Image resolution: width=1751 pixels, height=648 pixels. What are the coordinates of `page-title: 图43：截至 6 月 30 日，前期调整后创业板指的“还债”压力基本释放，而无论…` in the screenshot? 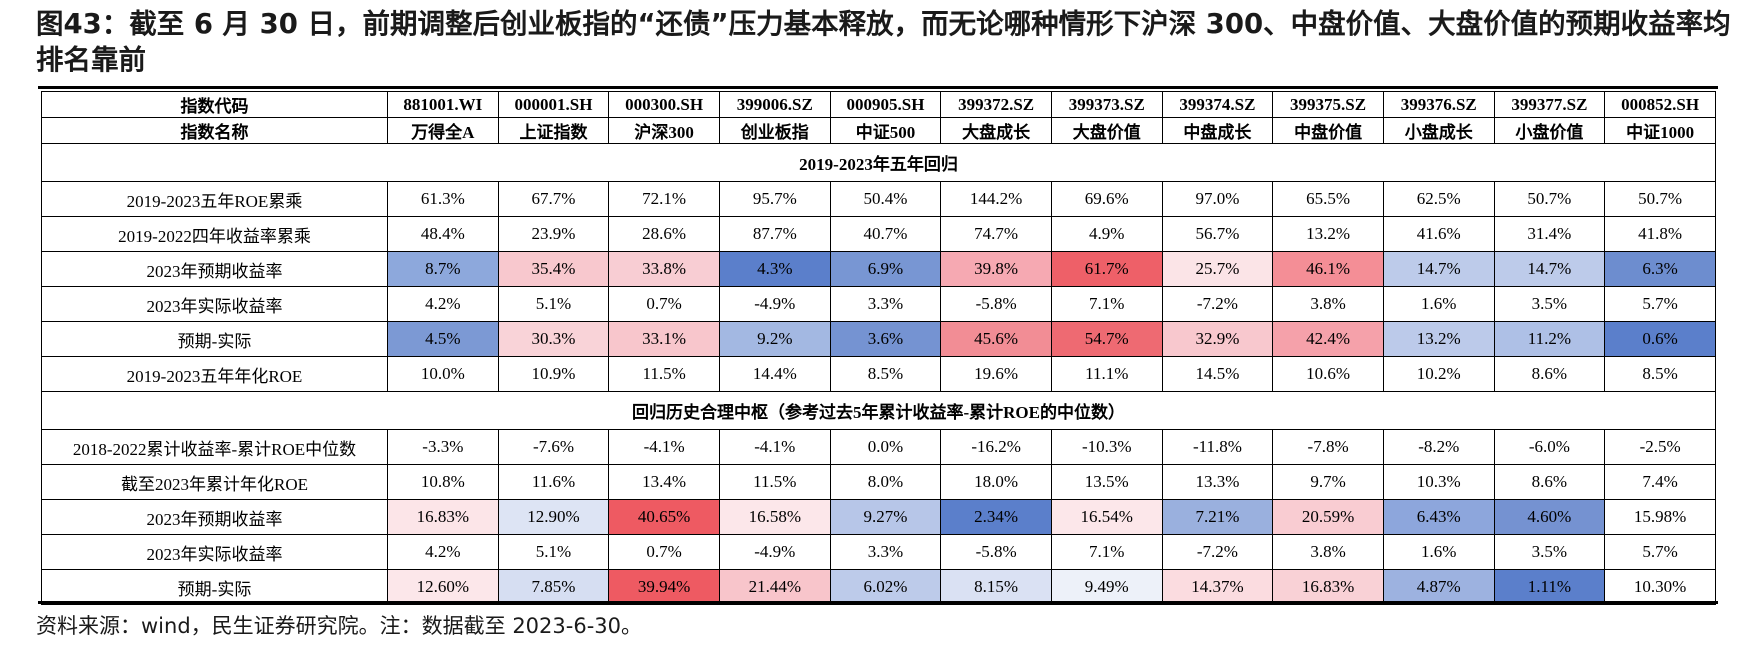 It's located at (883, 42).